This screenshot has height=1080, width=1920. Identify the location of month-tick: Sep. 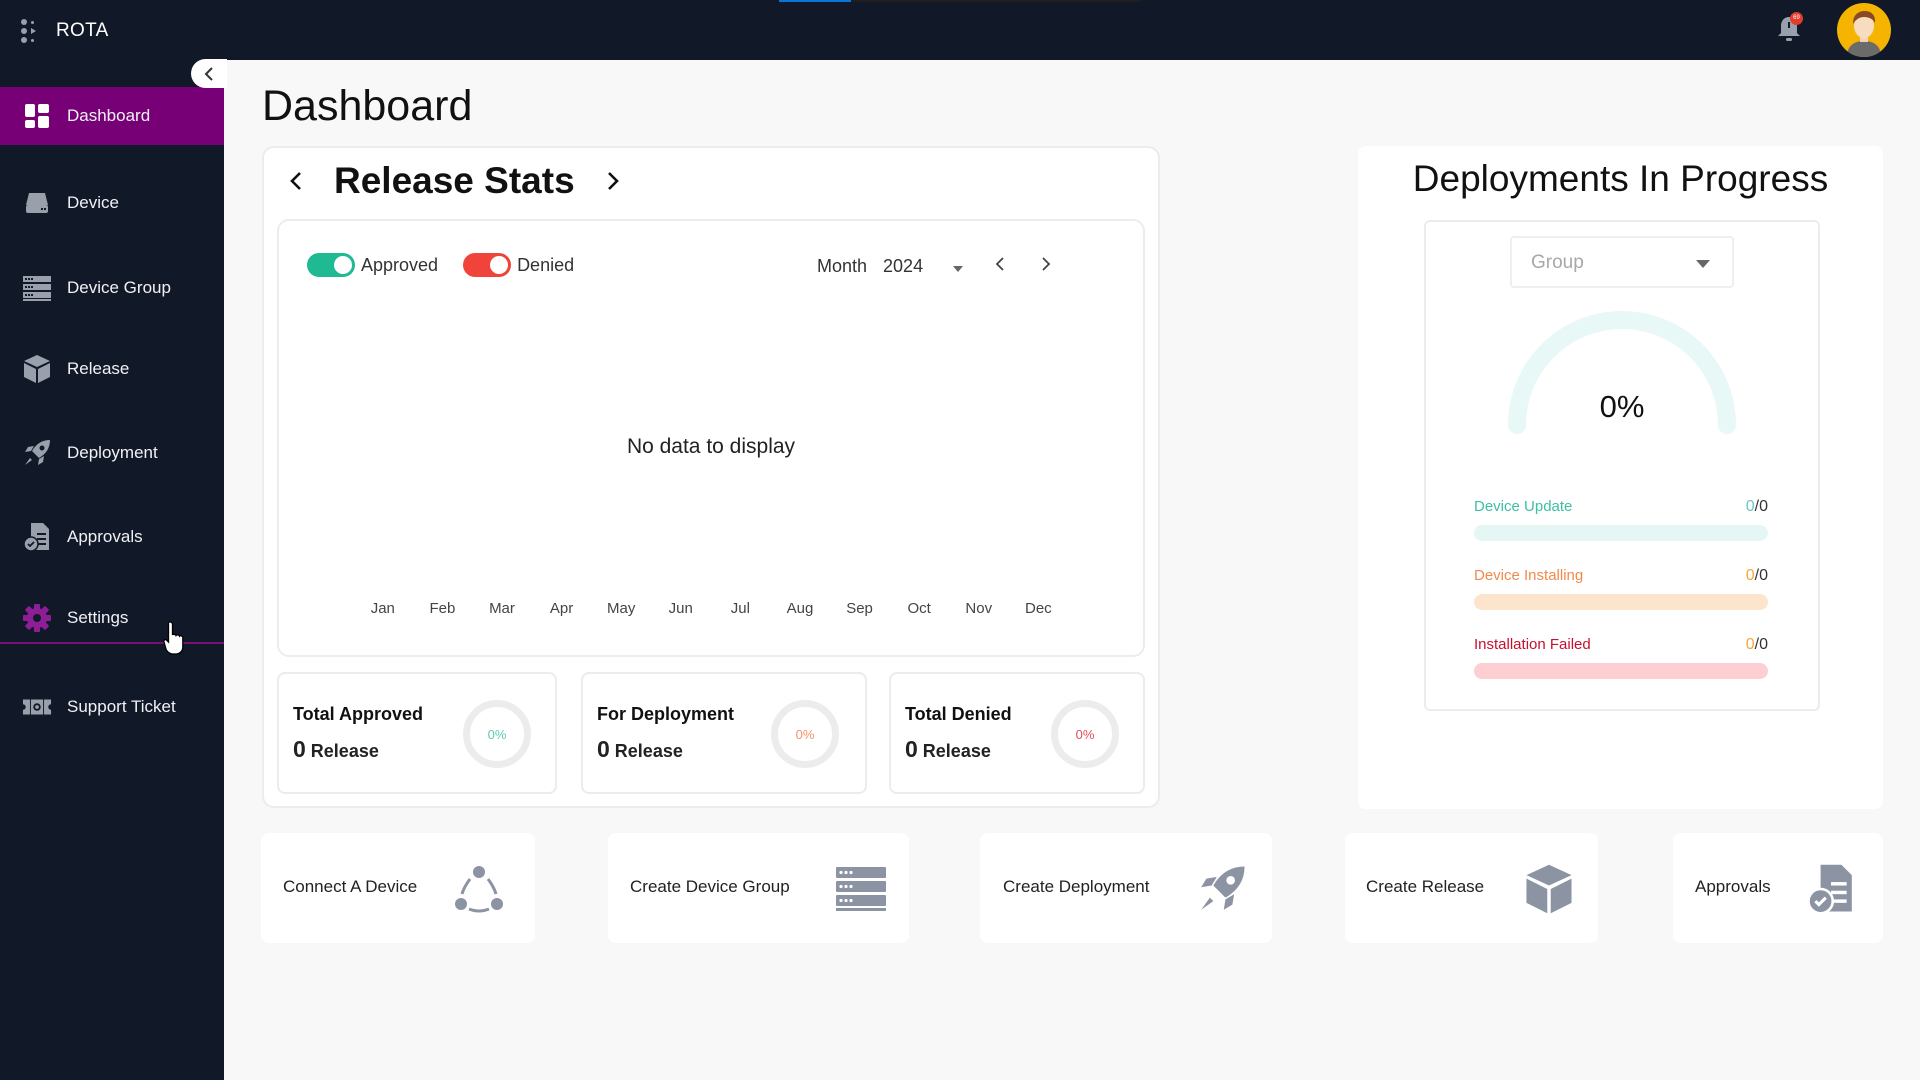
(859, 608).